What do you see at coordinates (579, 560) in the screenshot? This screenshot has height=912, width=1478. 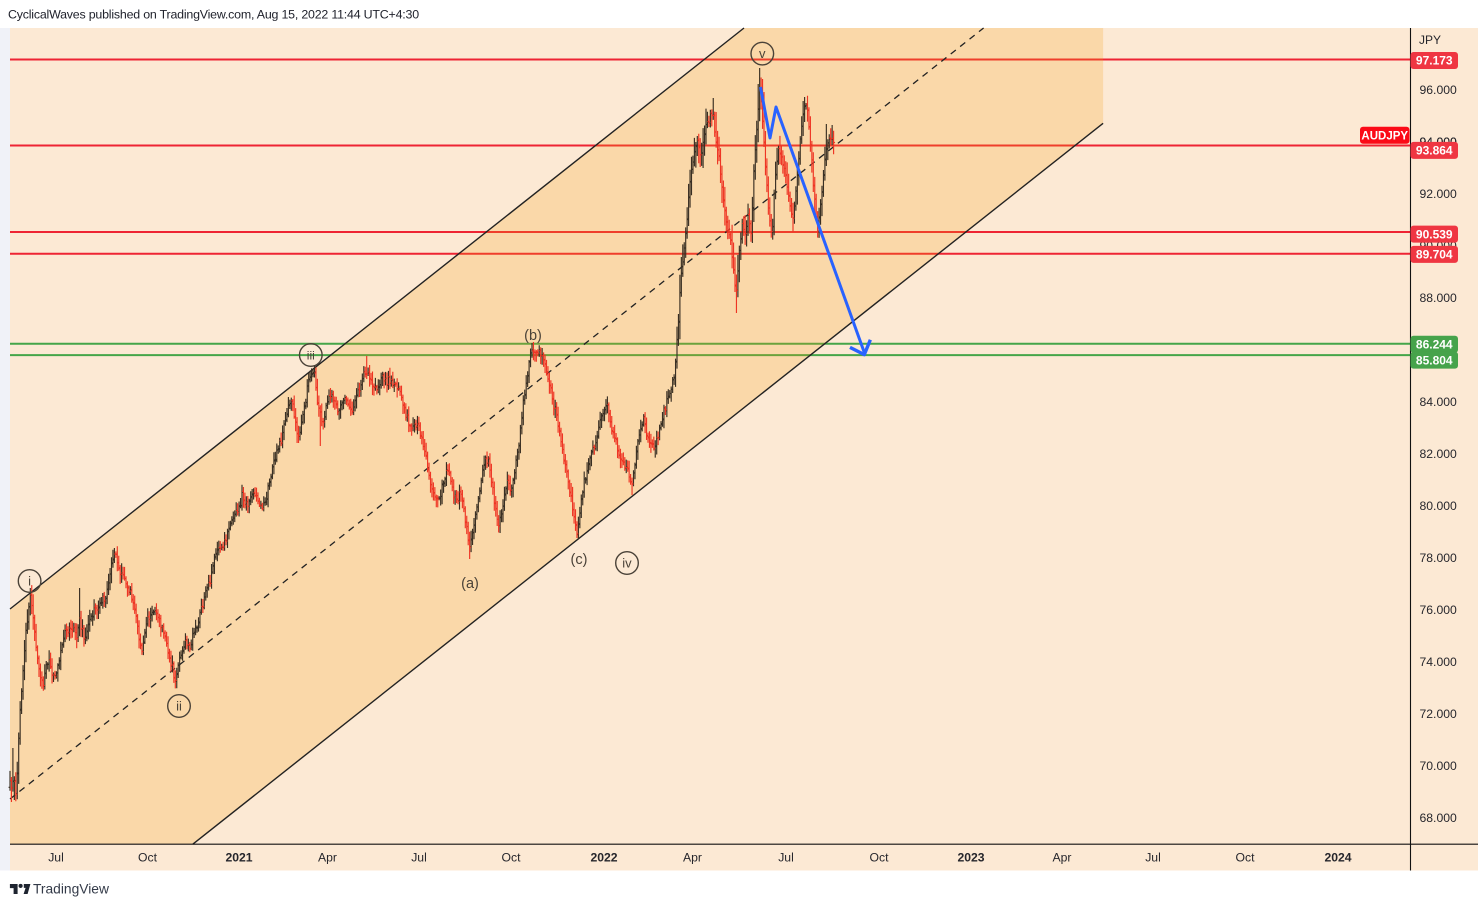 I see `svg-text: (c)` at bounding box center [579, 560].